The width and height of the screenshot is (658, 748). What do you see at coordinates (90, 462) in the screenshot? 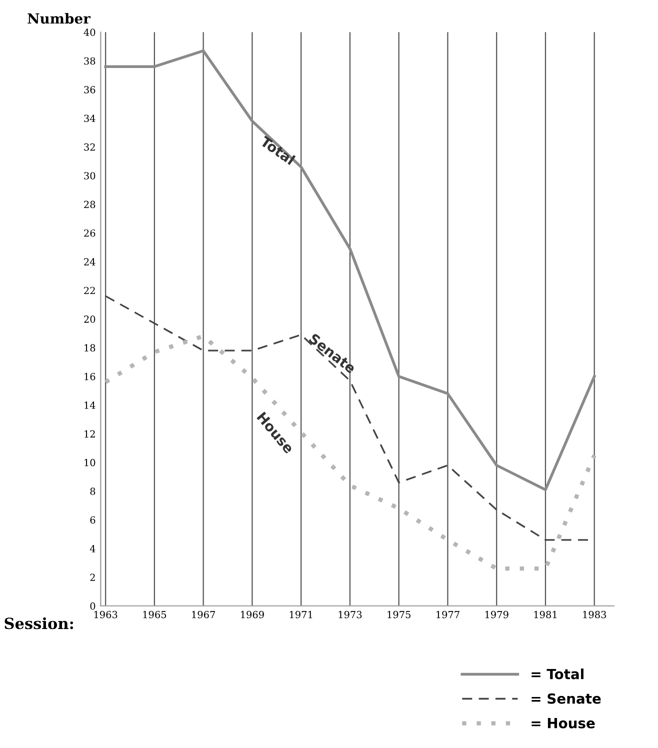
I see `y-tick-label: 10` at bounding box center [90, 462].